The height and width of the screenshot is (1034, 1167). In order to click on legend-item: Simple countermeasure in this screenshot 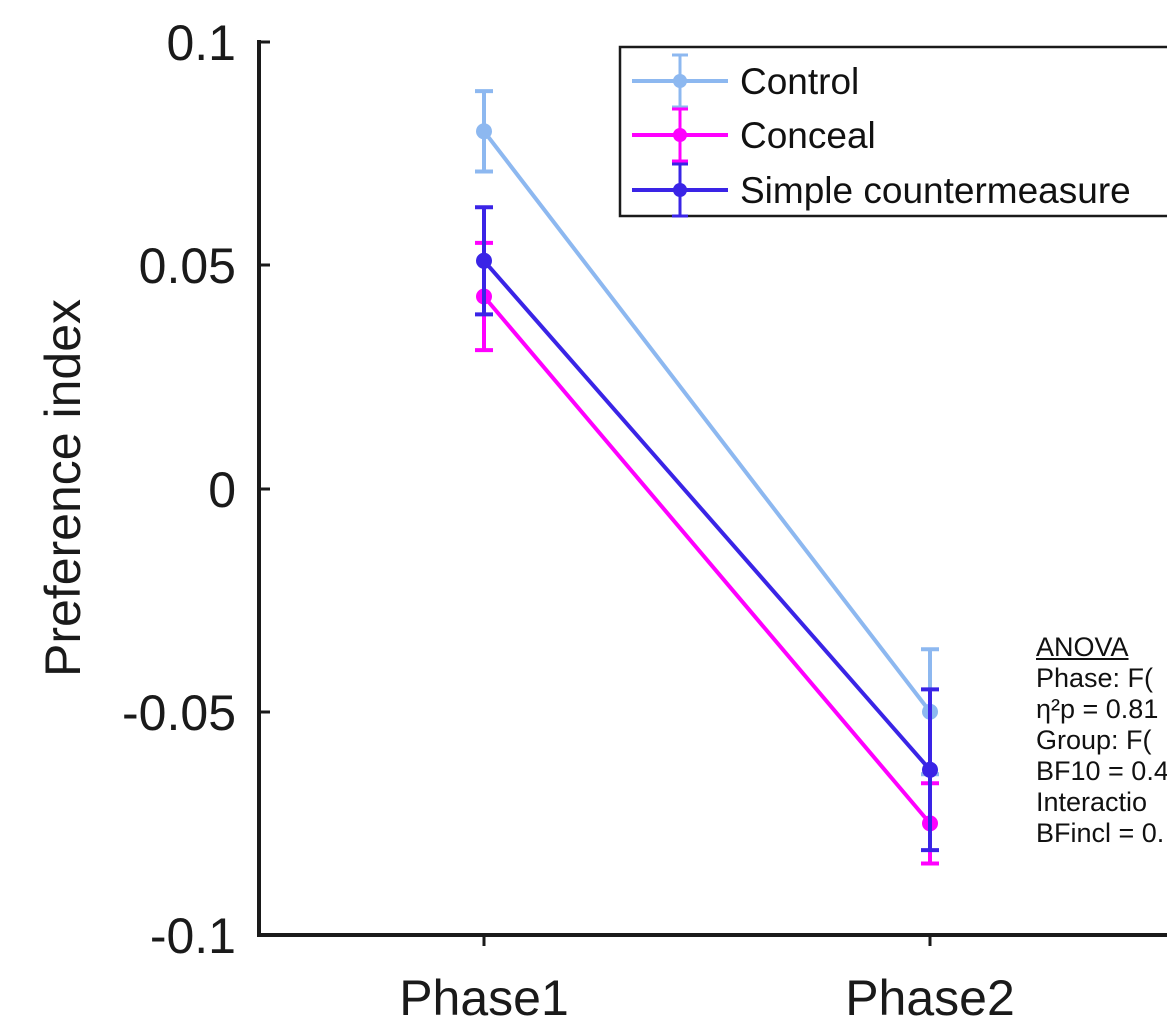, I will do `click(881, 190)`.